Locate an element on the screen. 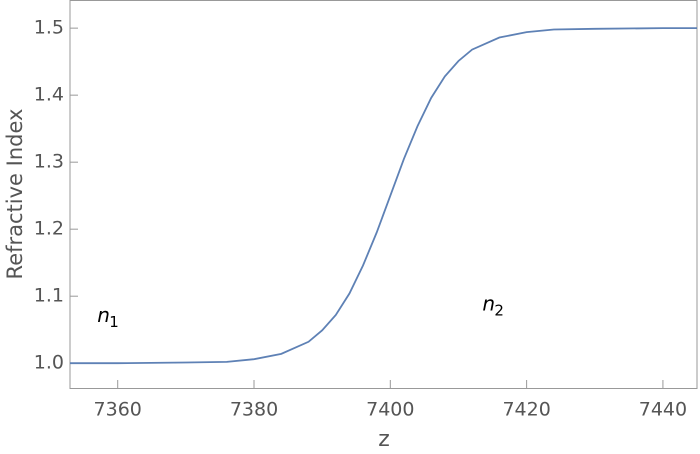 This screenshot has height=454, width=700. x-tick-label: 7360 is located at coordinates (118, 410).